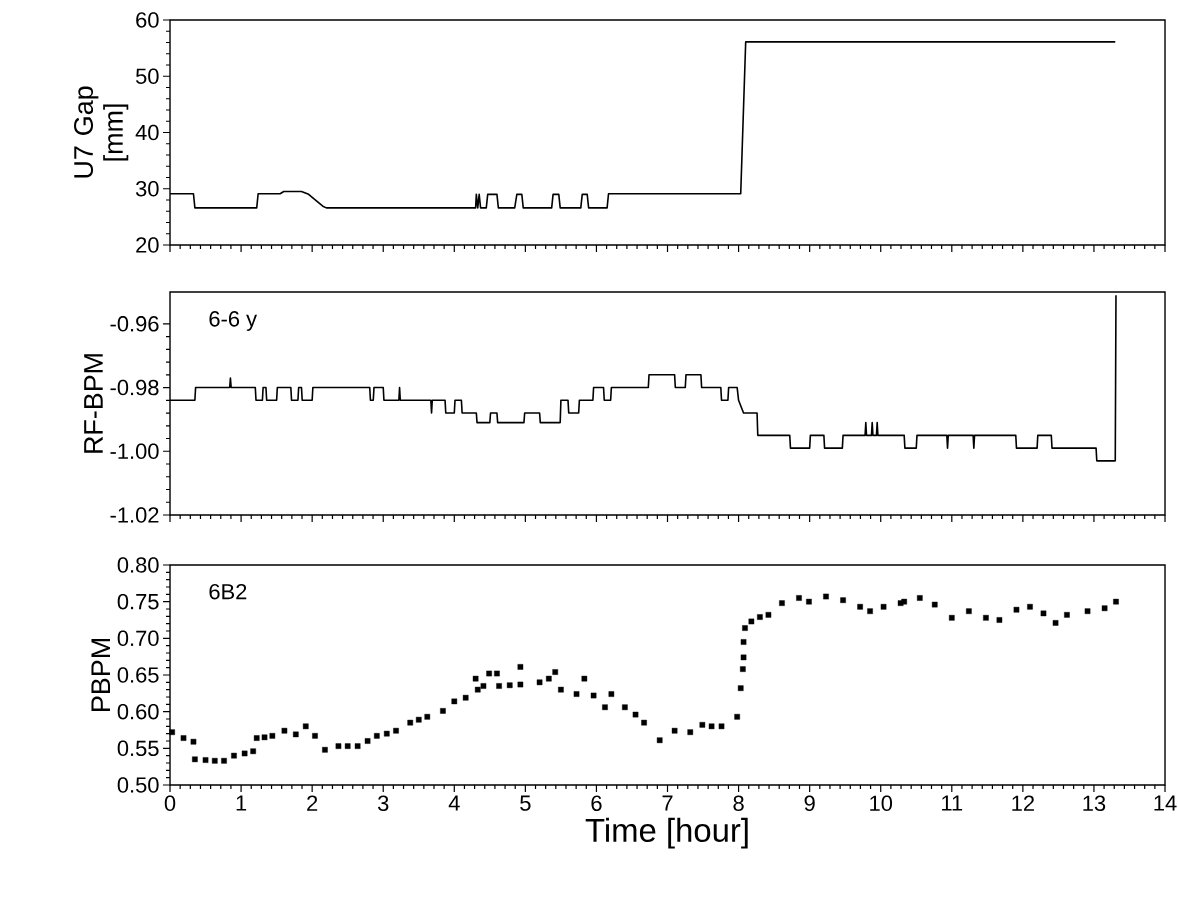 The height and width of the screenshot is (899, 1178). What do you see at coordinates (147, 20) in the screenshot?
I see `y-tick-label: 60` at bounding box center [147, 20].